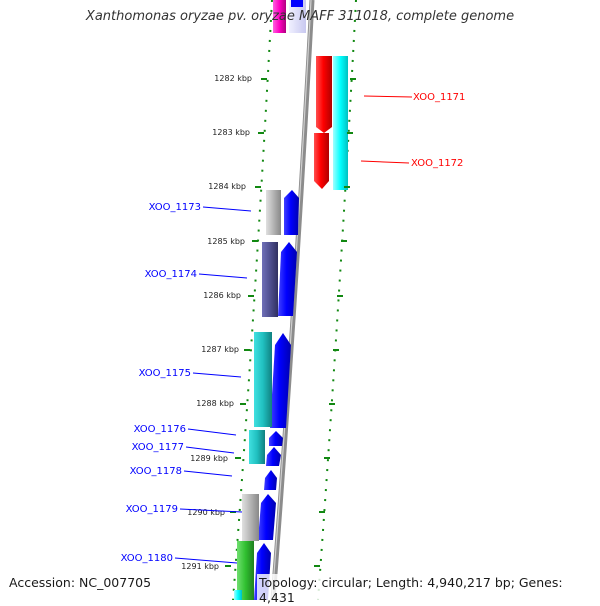 This screenshot has height=606, width=600. Describe the element at coordinates (226, 241) in the screenshot. I see `ruler-label: 1285 kbp` at that location.